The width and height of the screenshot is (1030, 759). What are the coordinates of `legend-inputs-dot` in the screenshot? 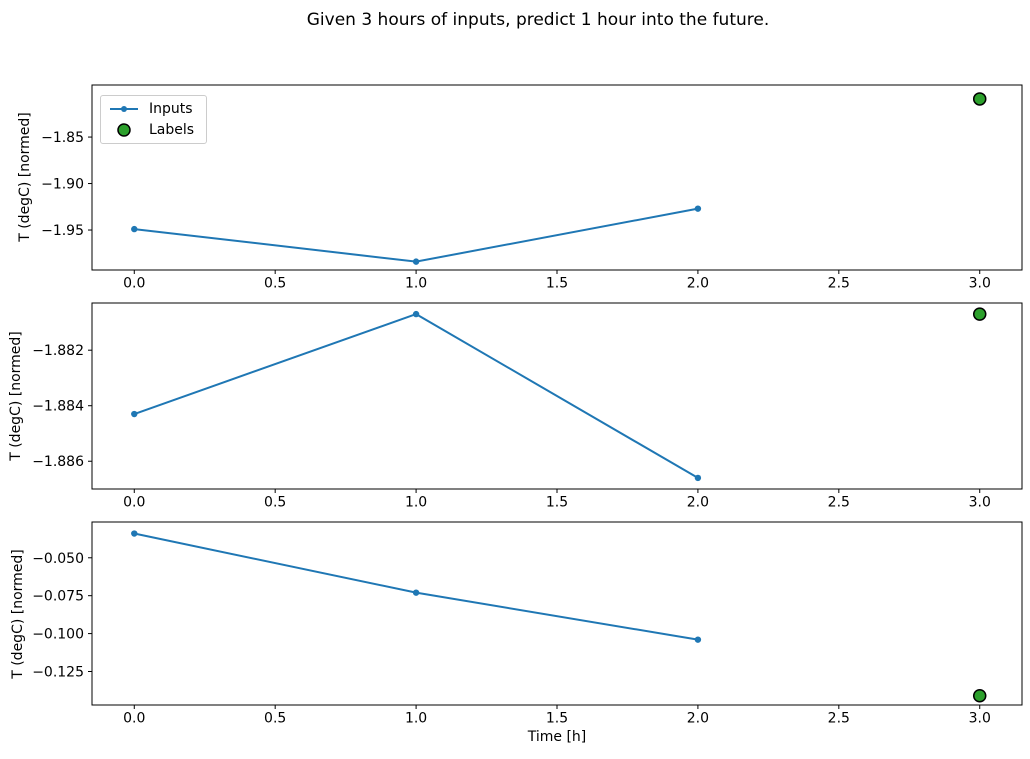 It's located at (124, 109).